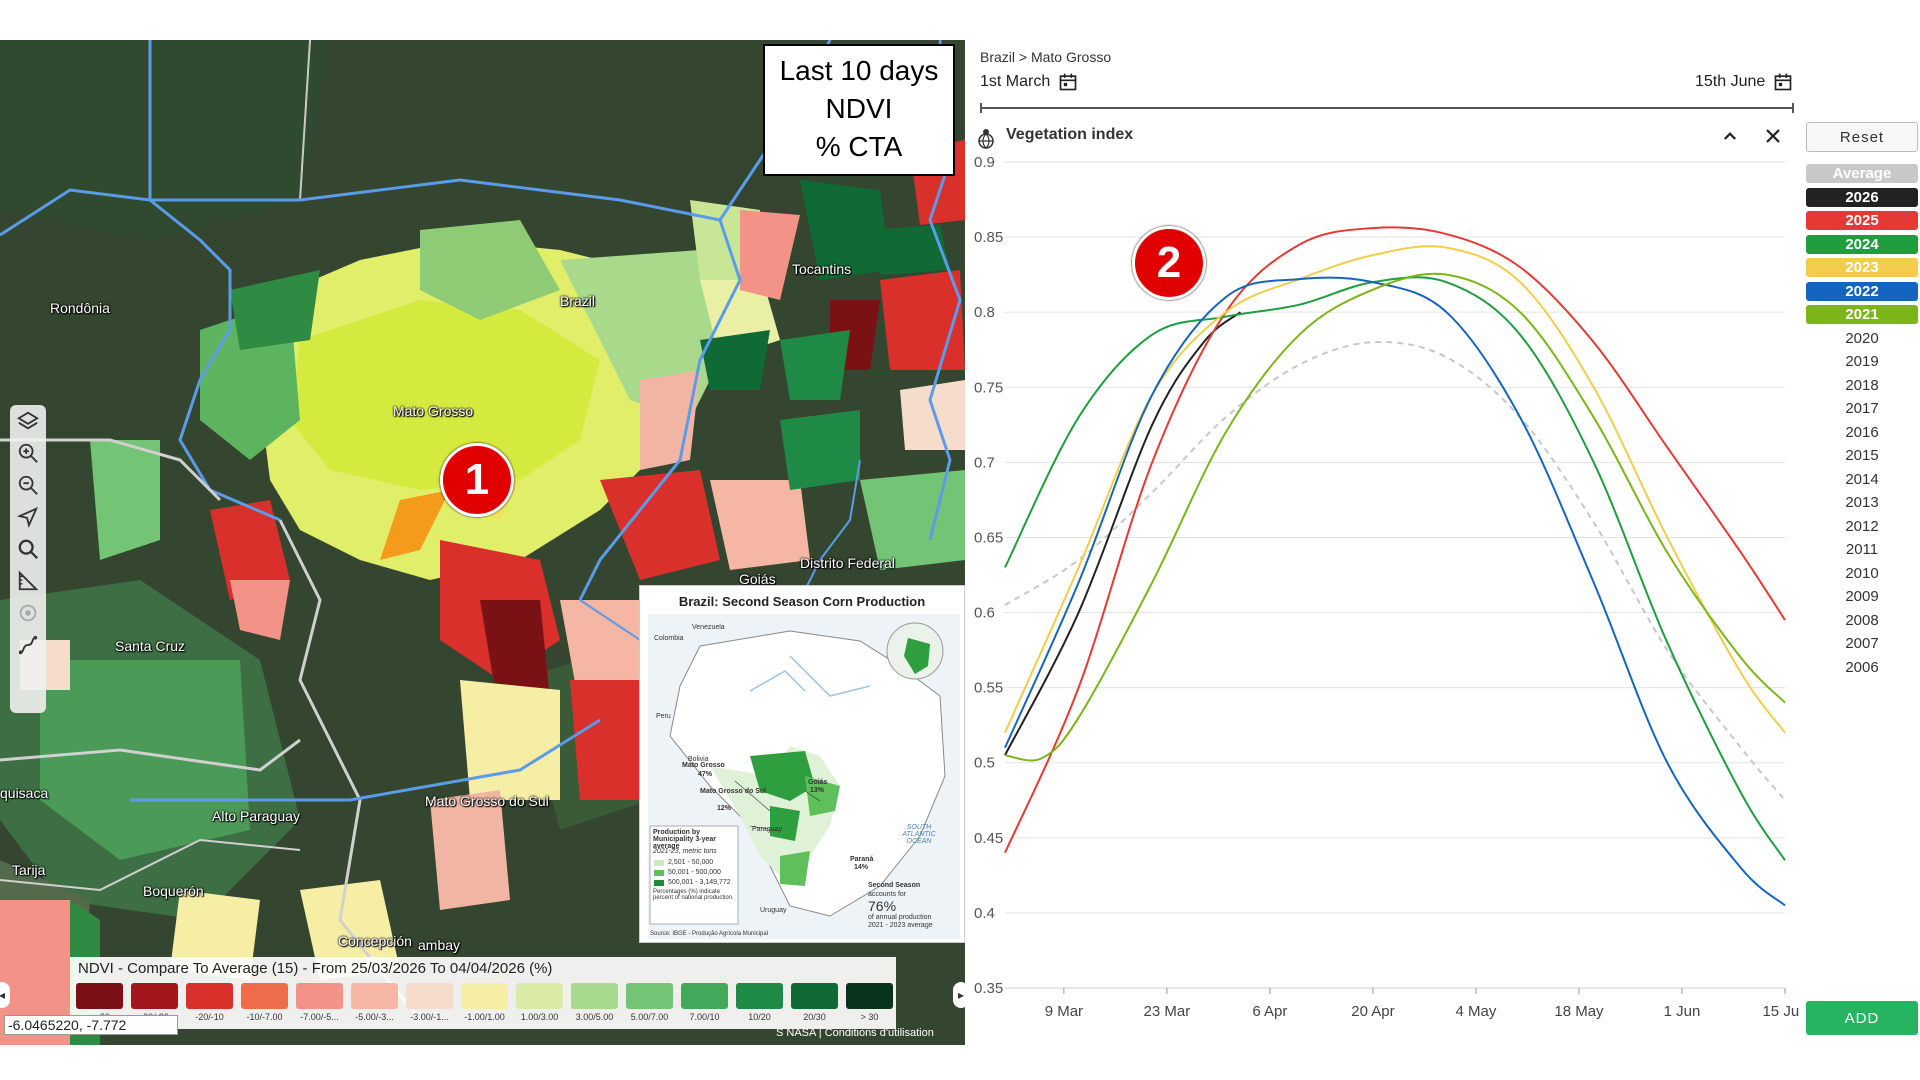  What do you see at coordinates (984, 613) in the screenshot?
I see `y-tick-label: 0.6` at bounding box center [984, 613].